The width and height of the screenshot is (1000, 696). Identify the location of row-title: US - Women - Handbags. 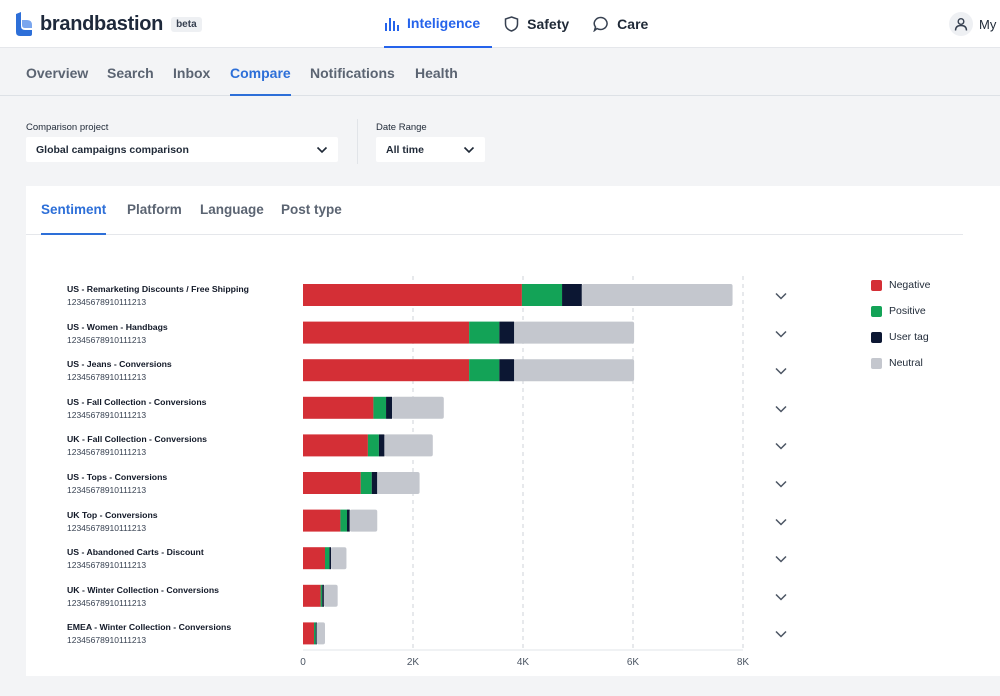
(117, 326).